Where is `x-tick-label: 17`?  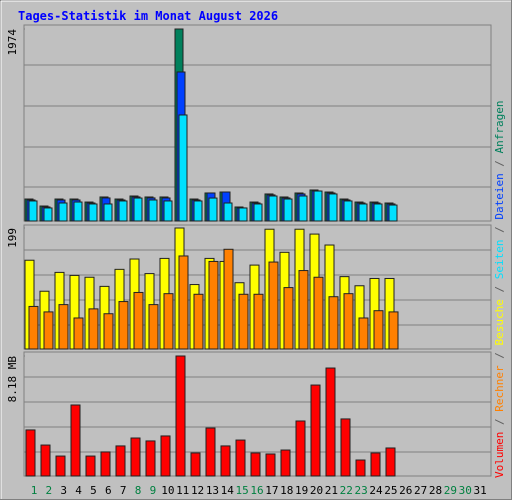 x-tick-label: 17 is located at coordinates (271, 490).